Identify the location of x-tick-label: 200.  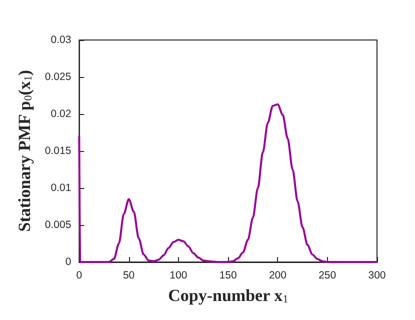
(277, 276).